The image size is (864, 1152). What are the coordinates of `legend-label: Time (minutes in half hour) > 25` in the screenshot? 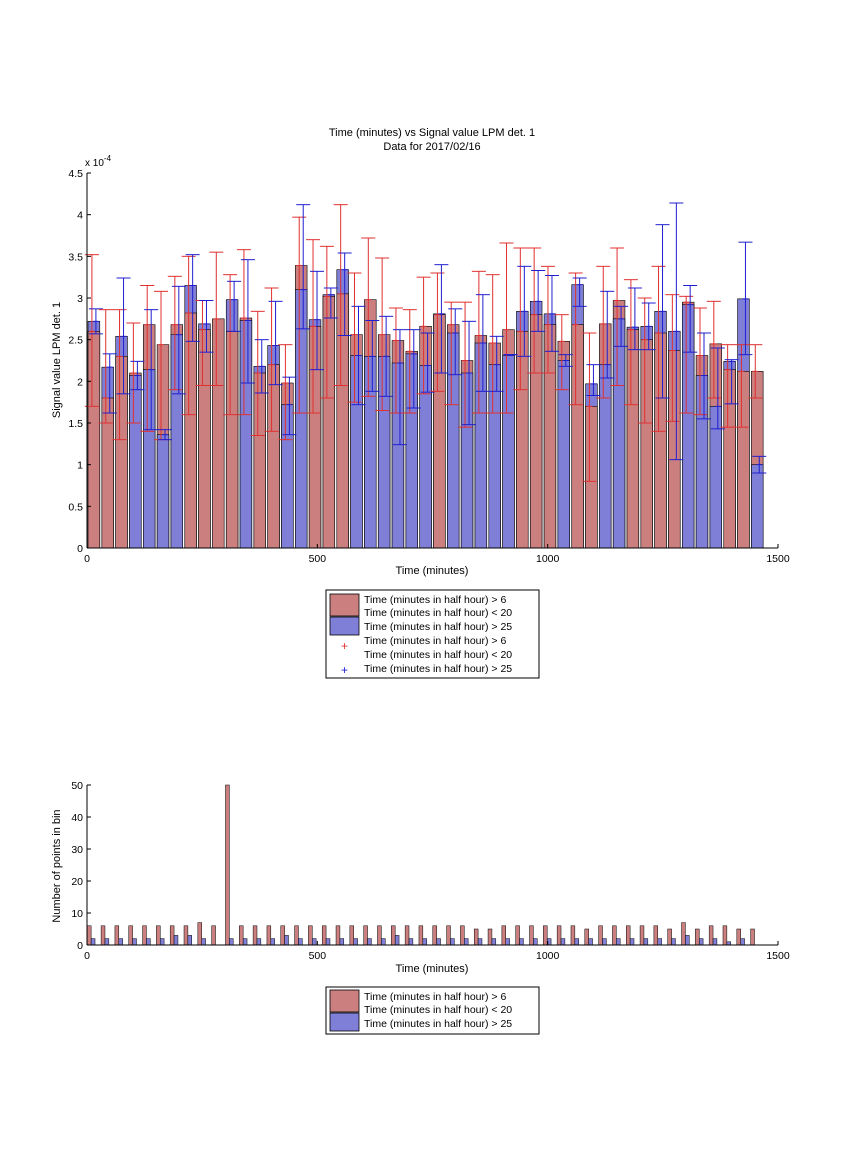 It's located at (438, 627).